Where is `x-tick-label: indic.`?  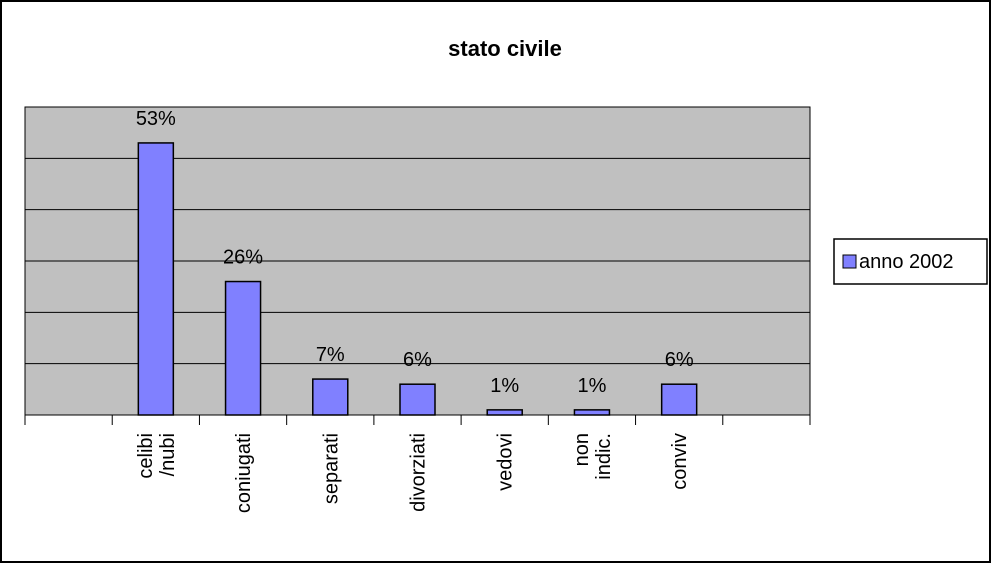
x-tick-label: indic. is located at coordinates (604, 456).